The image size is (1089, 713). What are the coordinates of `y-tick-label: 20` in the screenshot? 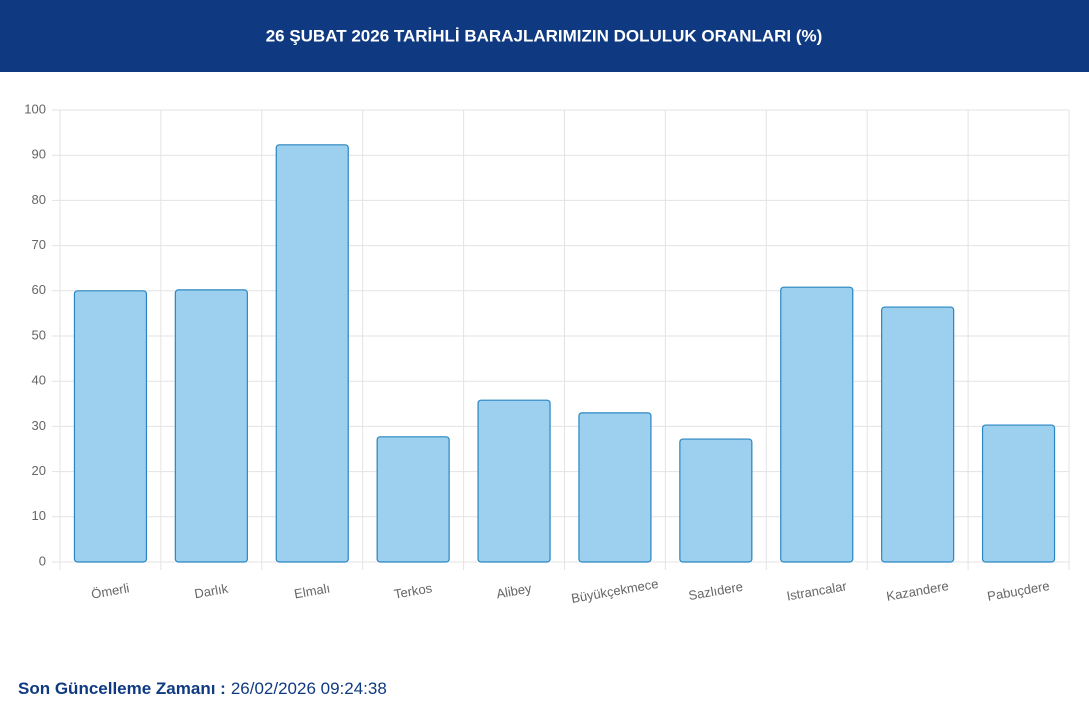 It's located at (39, 470).